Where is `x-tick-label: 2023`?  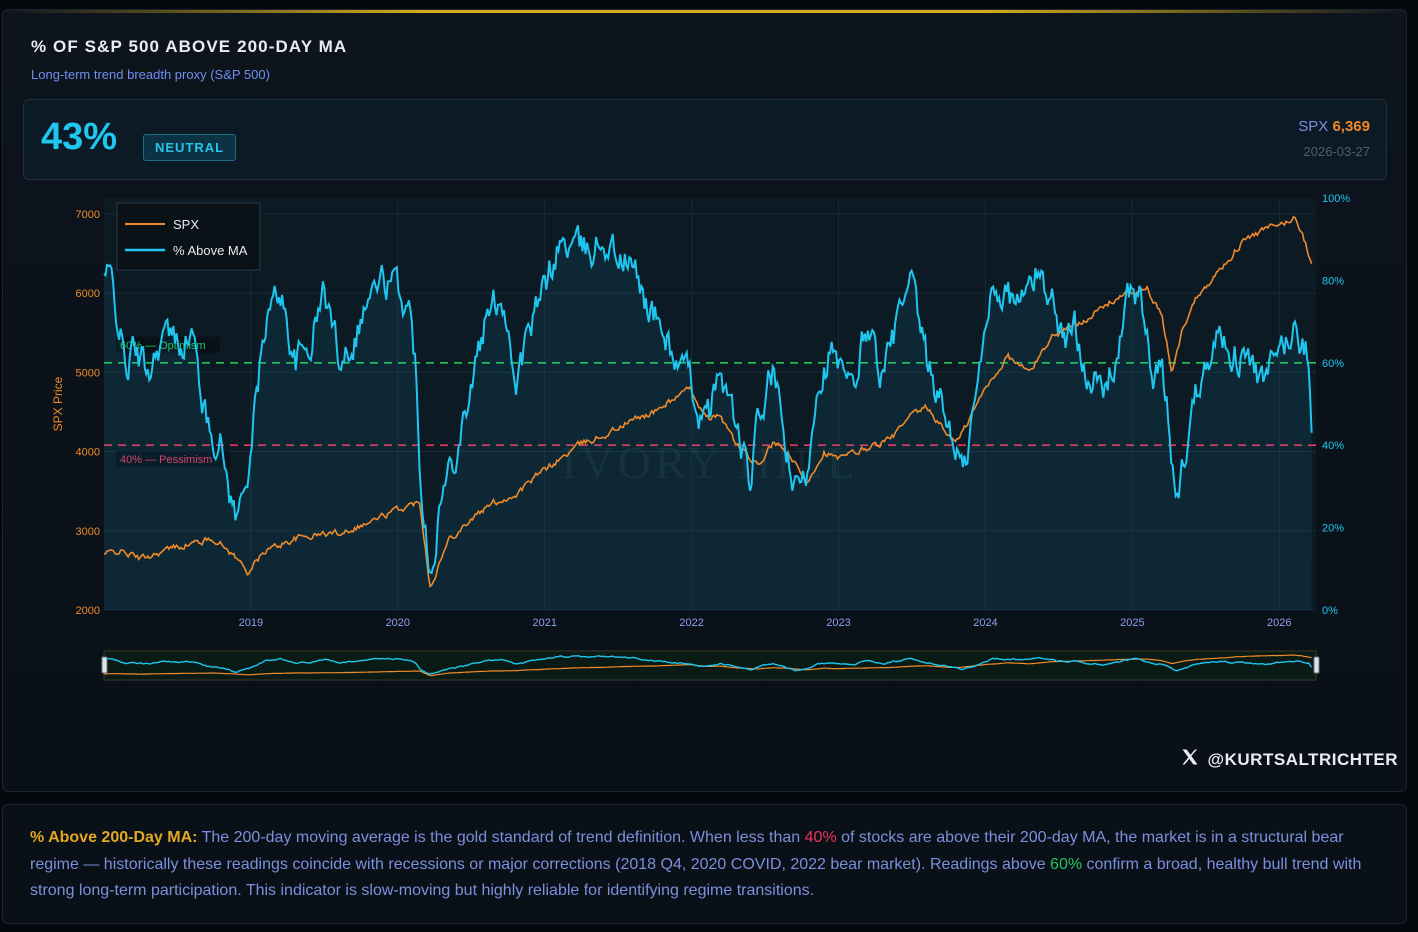
x-tick-label: 2023 is located at coordinates (838, 623).